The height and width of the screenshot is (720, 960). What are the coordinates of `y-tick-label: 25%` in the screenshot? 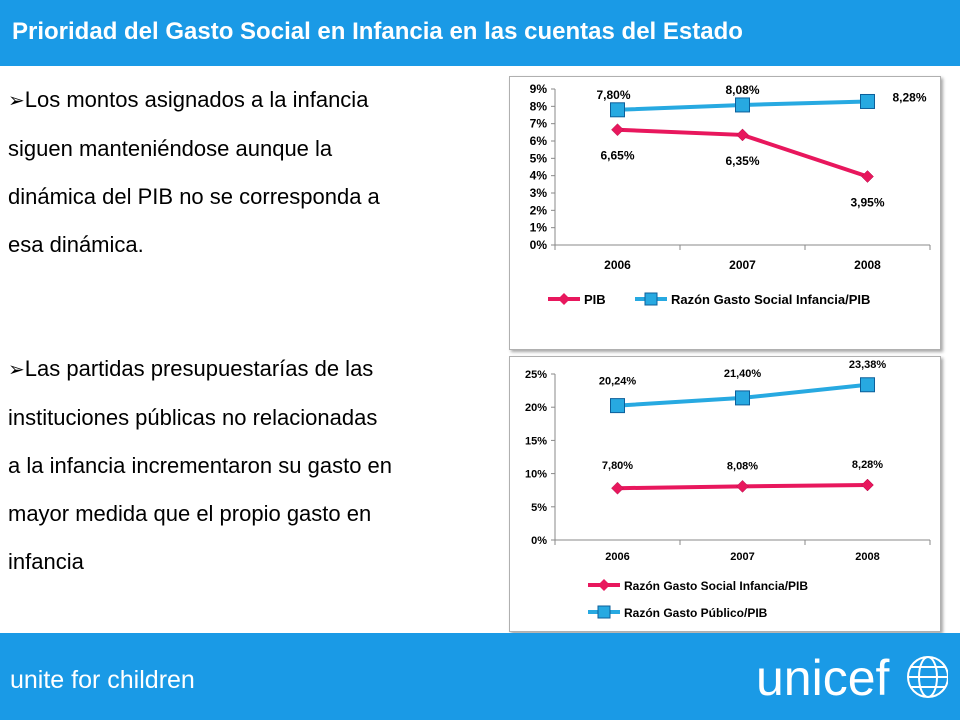 It's located at (536, 375).